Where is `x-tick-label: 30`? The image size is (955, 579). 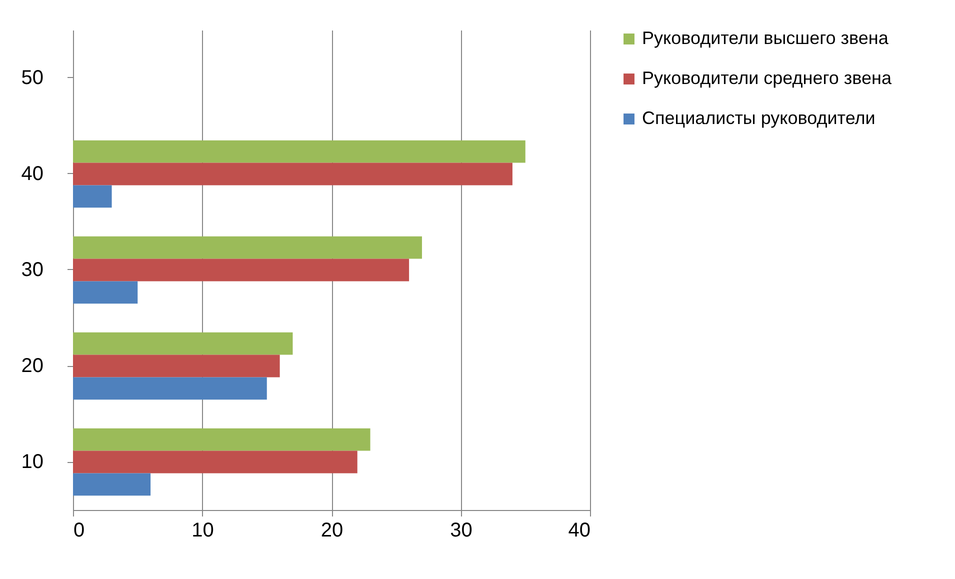 x-tick-label: 30 is located at coordinates (461, 531).